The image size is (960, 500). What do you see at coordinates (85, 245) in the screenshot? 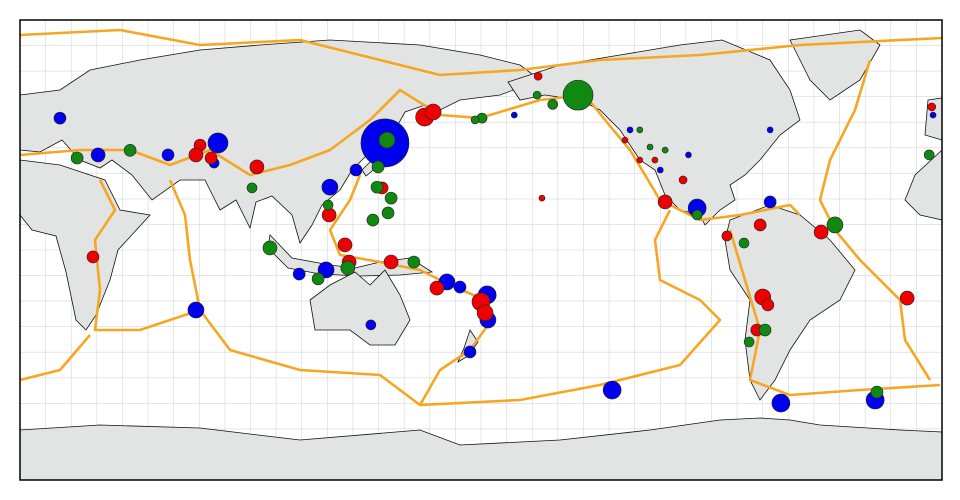
I see `africa` at bounding box center [85, 245].